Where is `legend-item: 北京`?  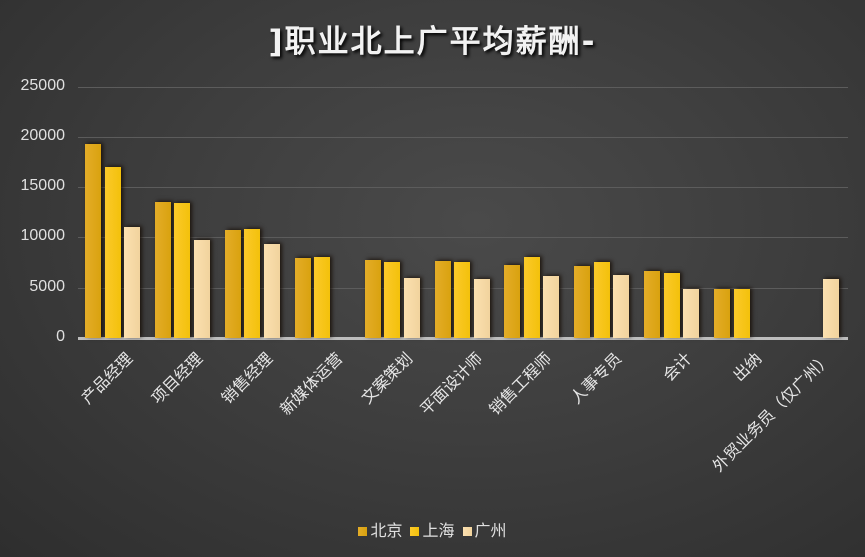
legend-item: 北京 is located at coordinates (380, 529).